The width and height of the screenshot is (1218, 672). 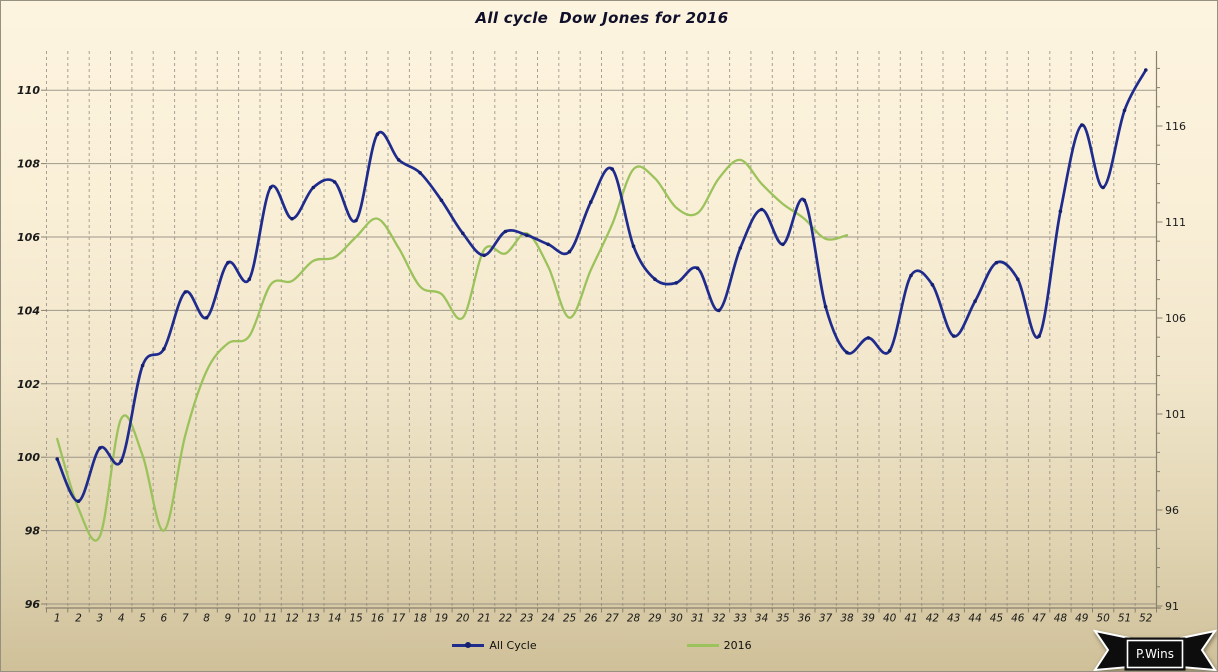 What do you see at coordinates (1111, 650) in the screenshot?
I see `ribbon-left-wing` at bounding box center [1111, 650].